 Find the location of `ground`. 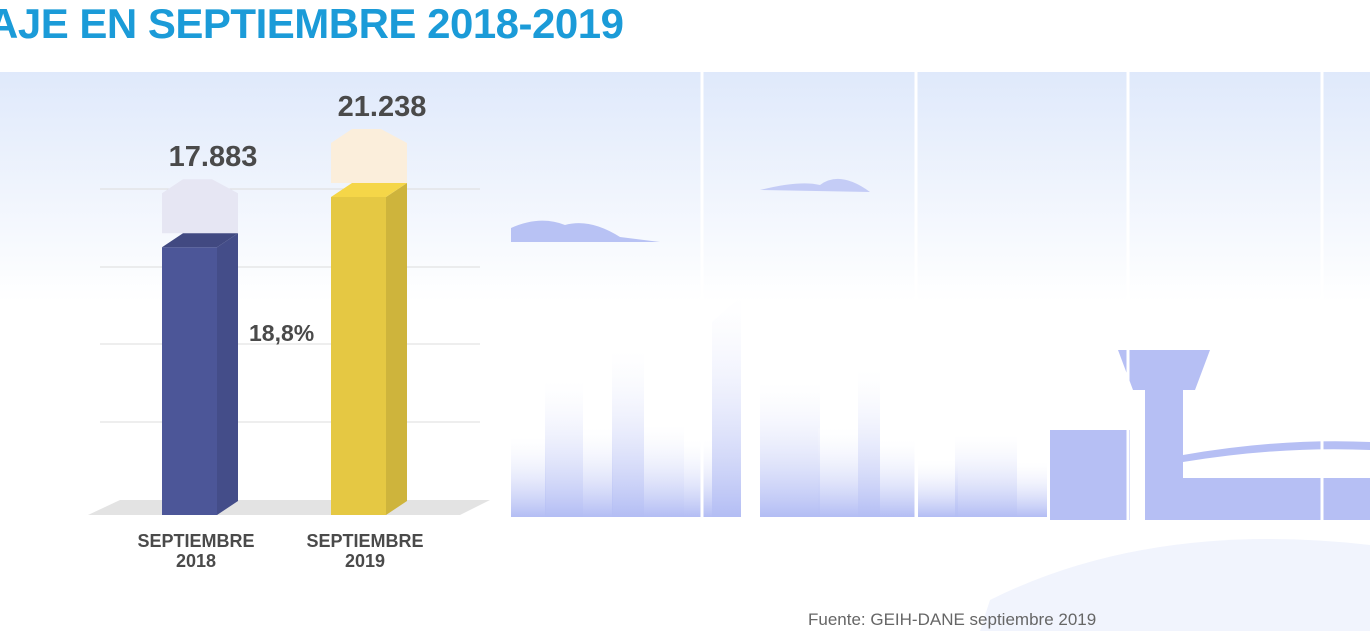

ground is located at coordinates (1175, 585).